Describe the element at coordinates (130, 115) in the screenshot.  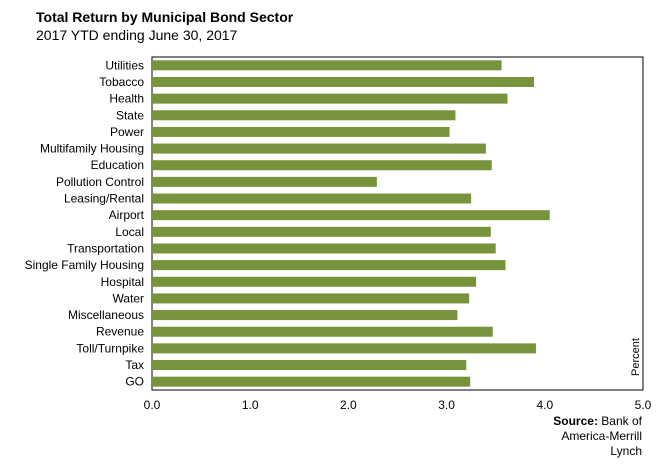
I see `category-label: State` at that location.